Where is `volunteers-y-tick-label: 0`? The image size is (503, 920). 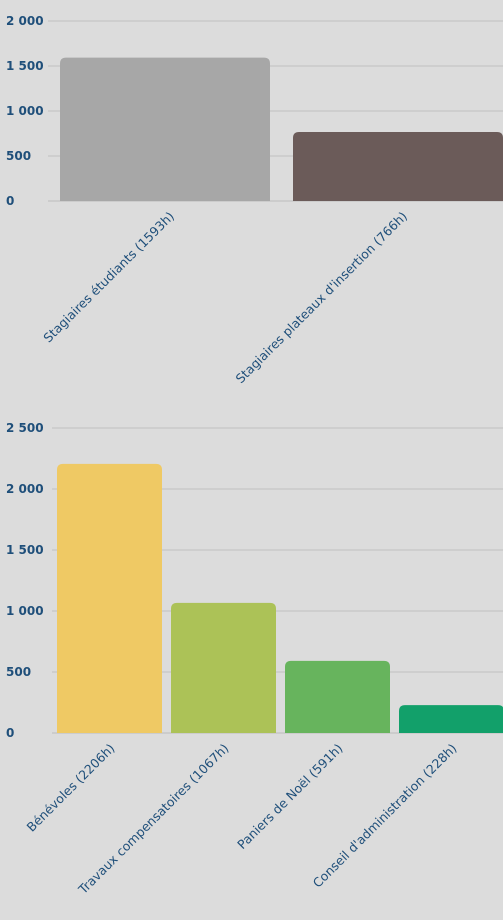
volunteers-y-tick-label: 0 is located at coordinates (10, 733).